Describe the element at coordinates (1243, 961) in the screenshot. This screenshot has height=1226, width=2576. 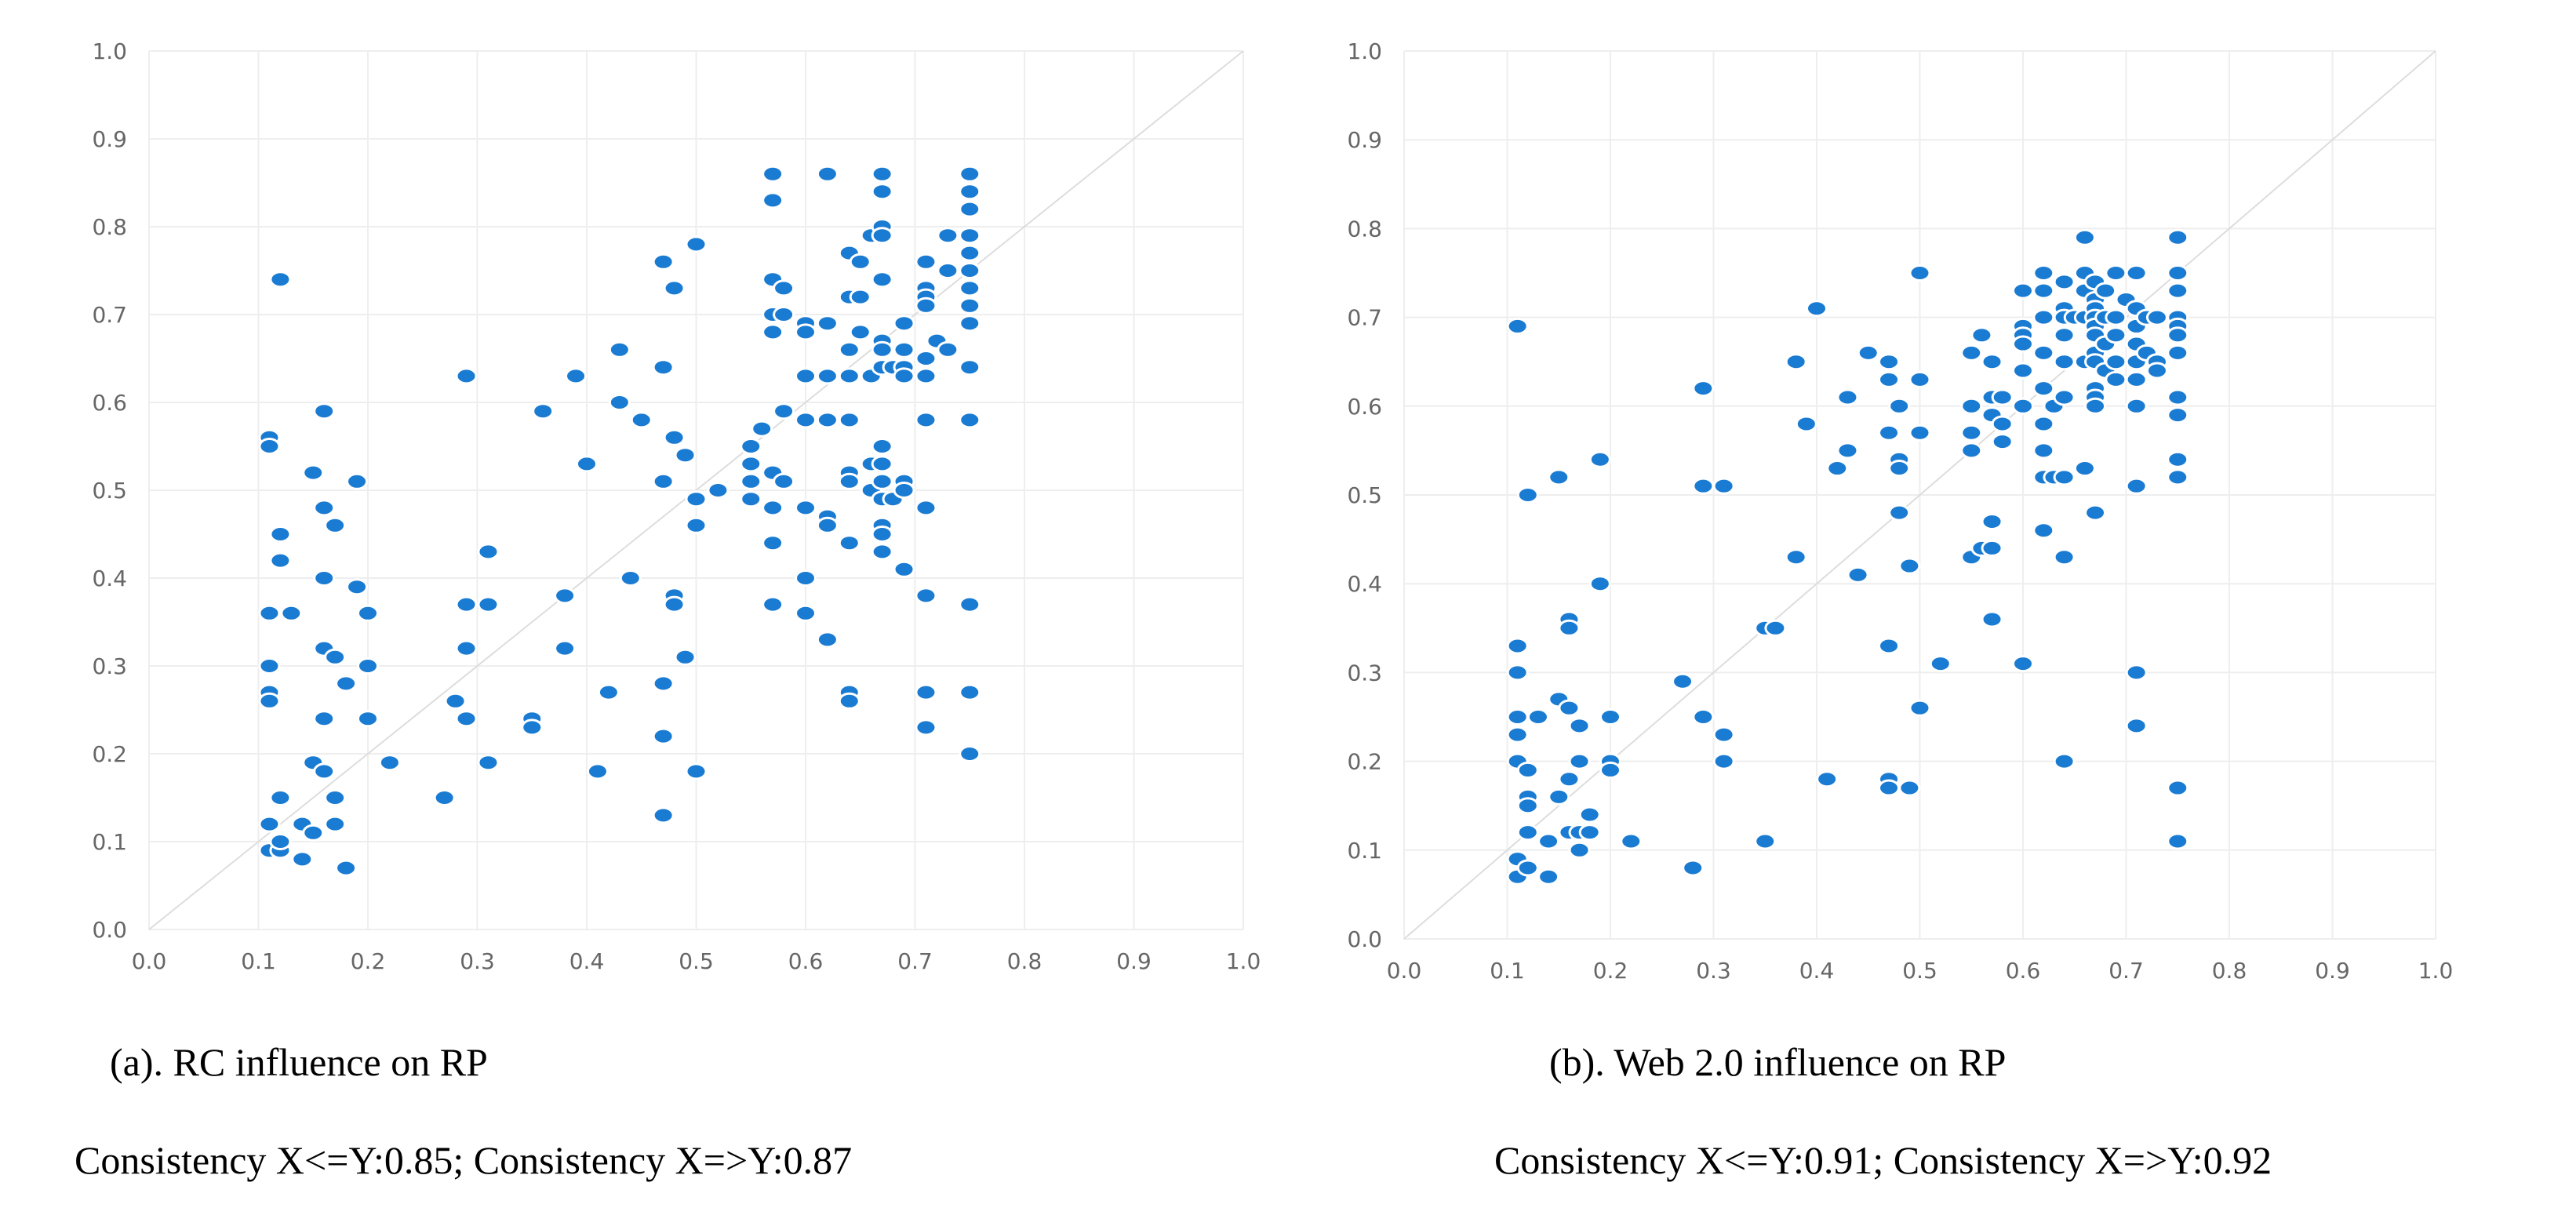
I see `x-tick-label: 1.0` at that location.